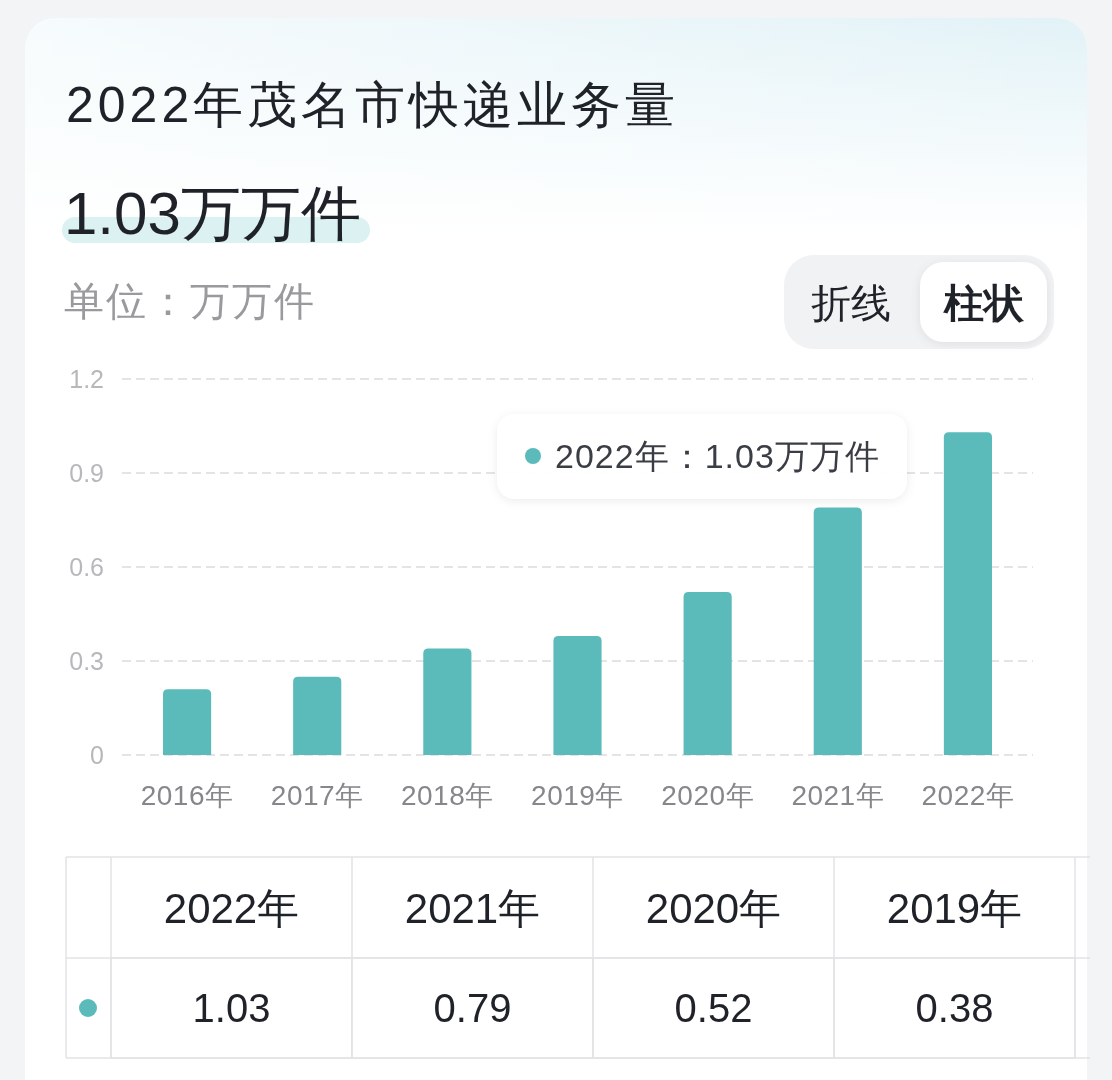 This screenshot has height=1080, width=1112. I want to click on data-label: 0.38, so click(954, 1008).